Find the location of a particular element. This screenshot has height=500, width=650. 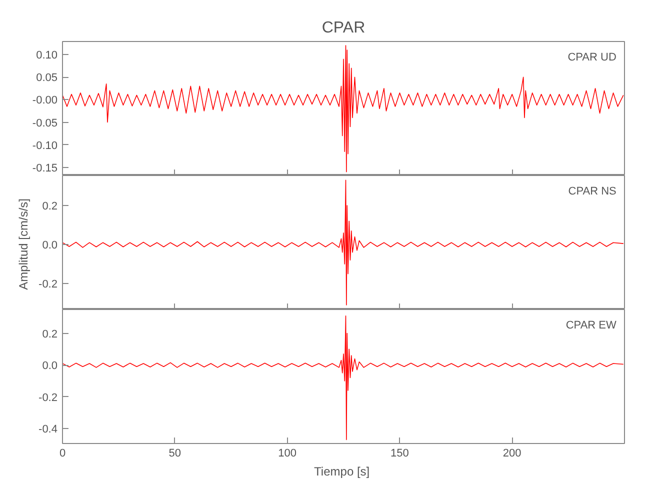

x-tick-label: 150 is located at coordinates (399, 454).